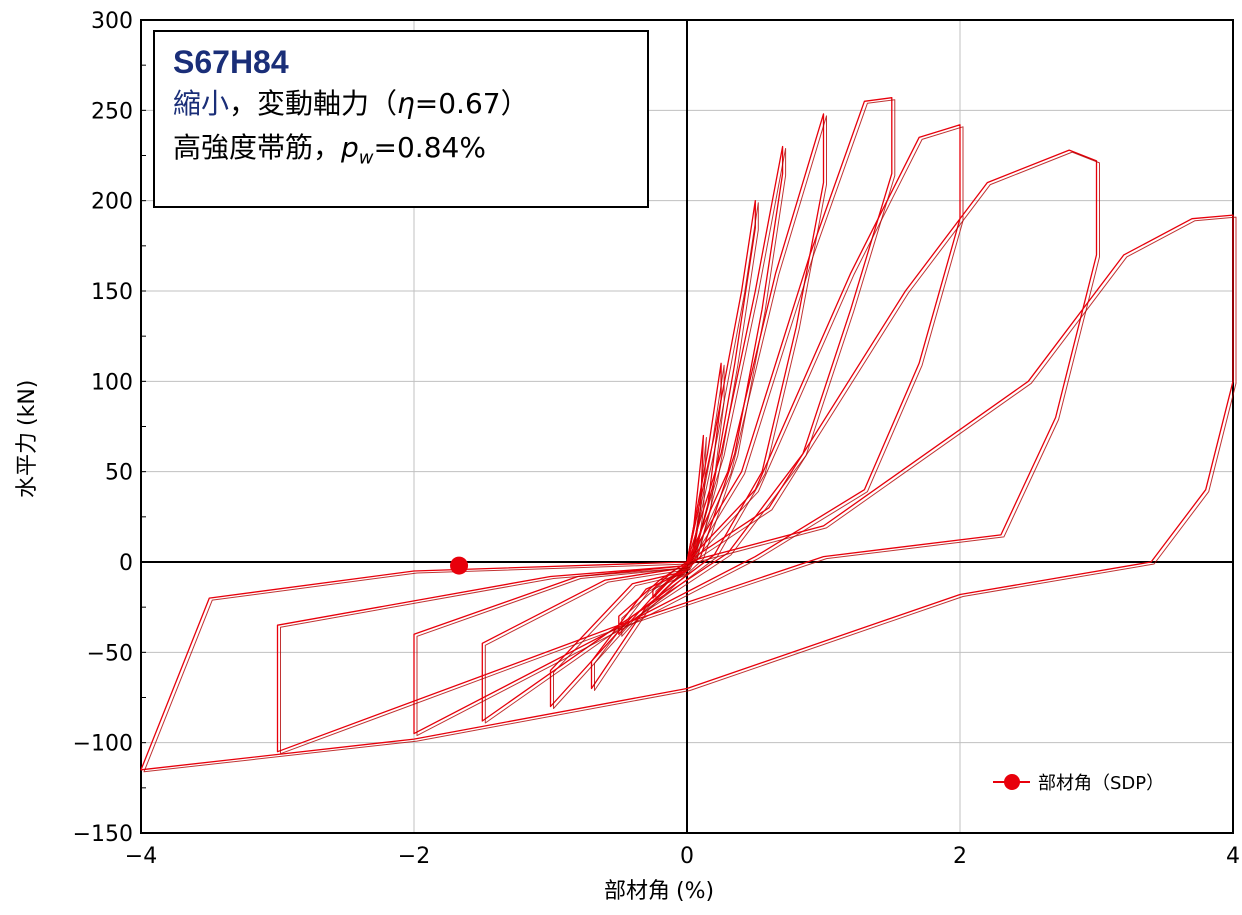  I want to click on x-axis-label: 部材角, so click(637, 891).